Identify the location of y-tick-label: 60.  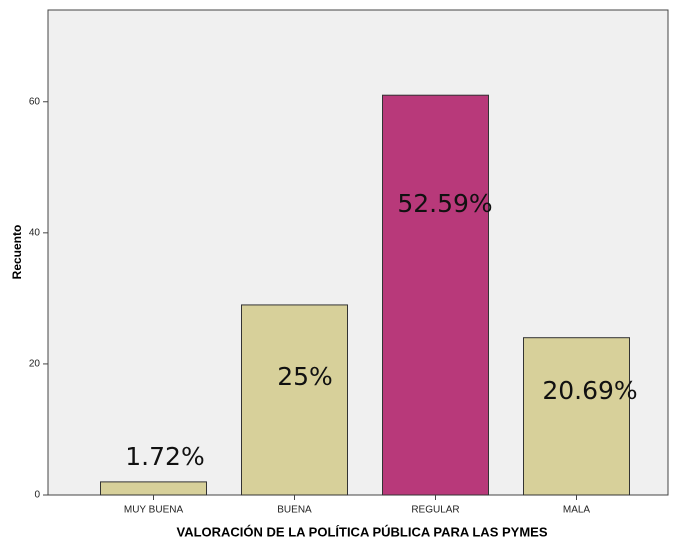
(35, 101).